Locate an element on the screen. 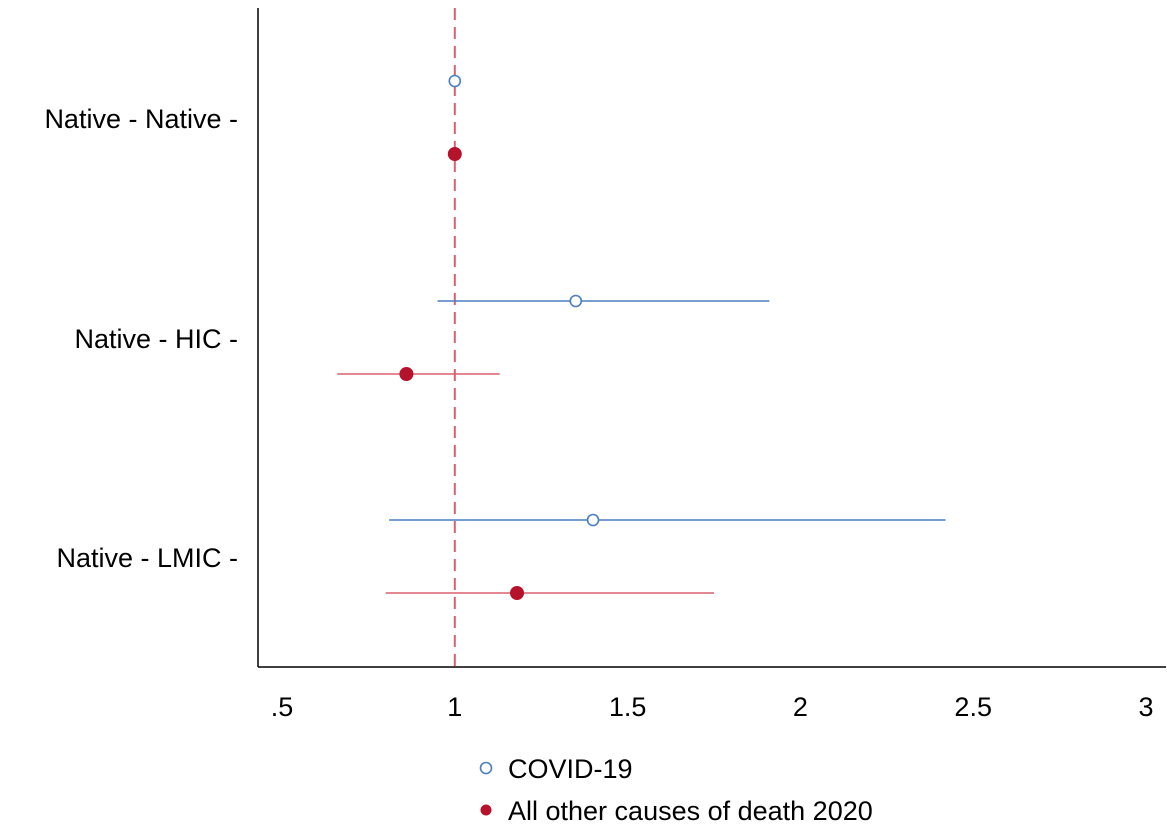  y-tick-label: Native - LMIC - is located at coordinates (147, 558).